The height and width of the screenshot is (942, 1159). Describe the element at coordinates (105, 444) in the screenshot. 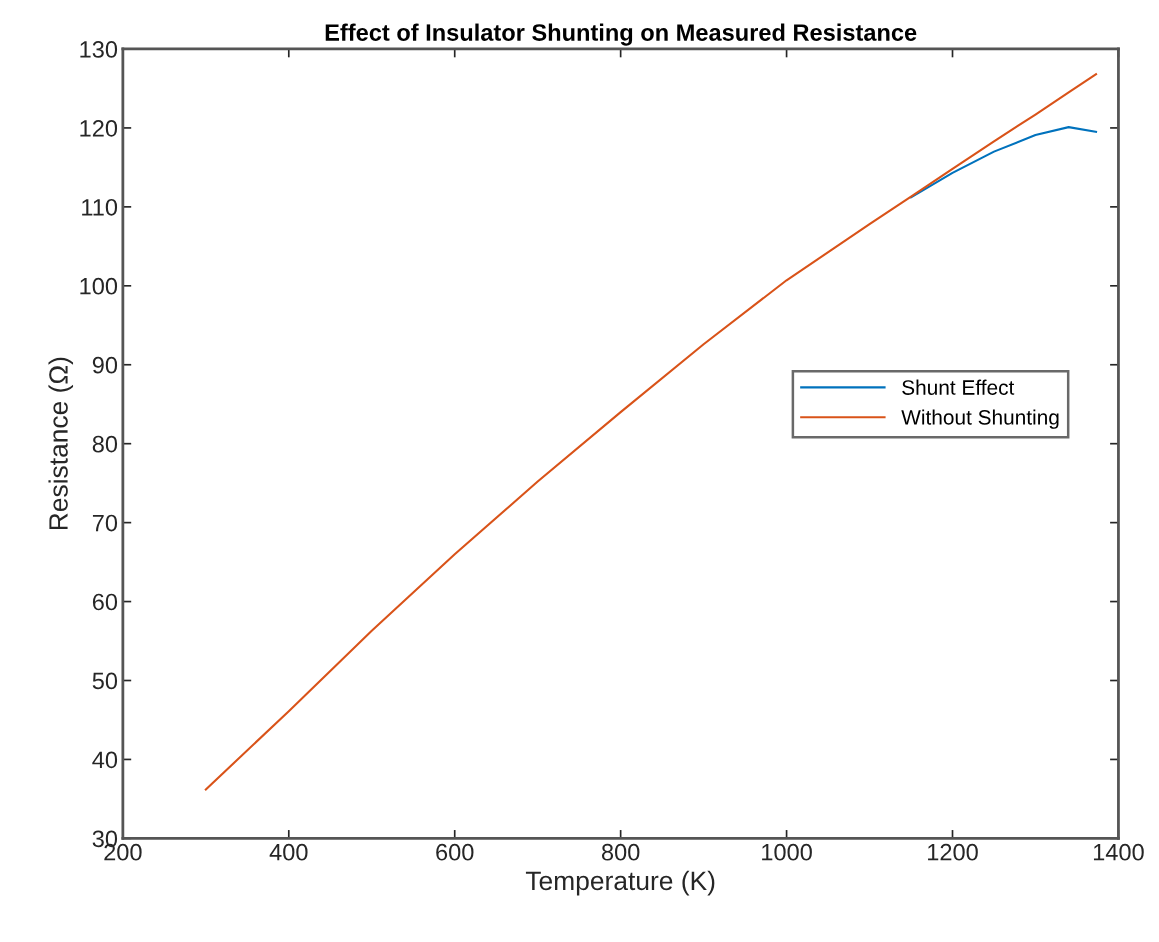

I see `y-tick-label: 80` at that location.